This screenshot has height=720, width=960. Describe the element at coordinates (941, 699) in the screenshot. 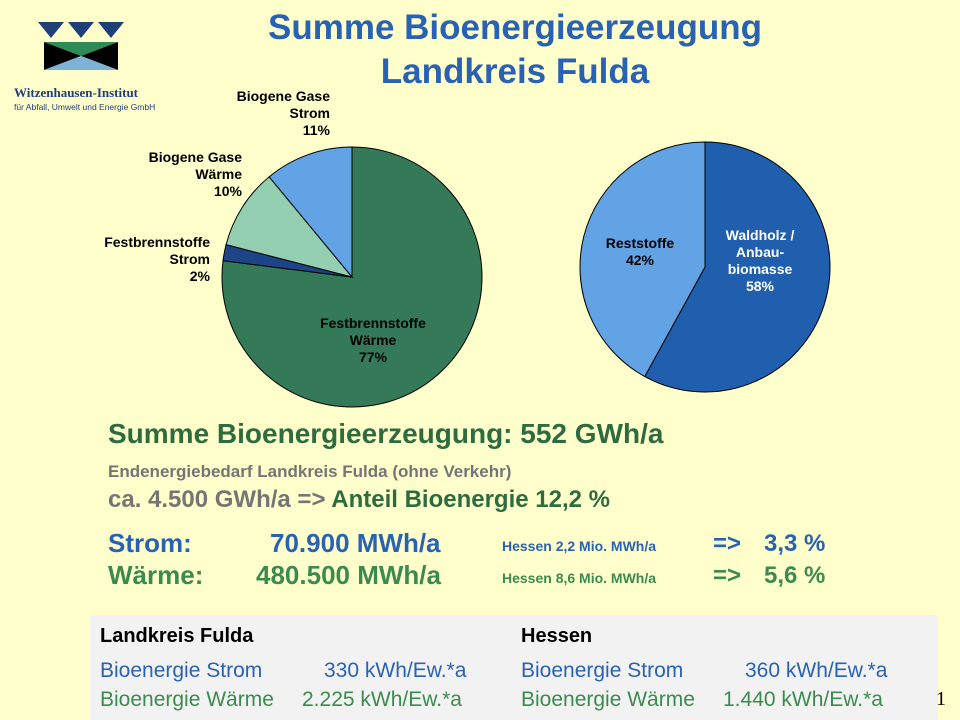

I see `page-number: 1` at that location.